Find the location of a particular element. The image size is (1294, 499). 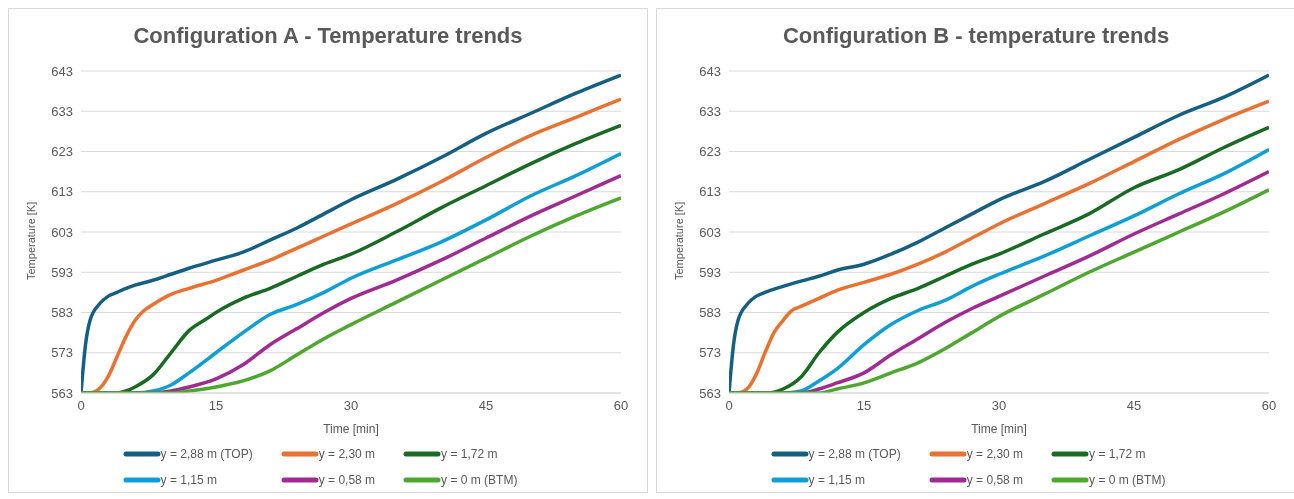

chart-title: Configuration B - temperature trends is located at coordinates (976, 36).